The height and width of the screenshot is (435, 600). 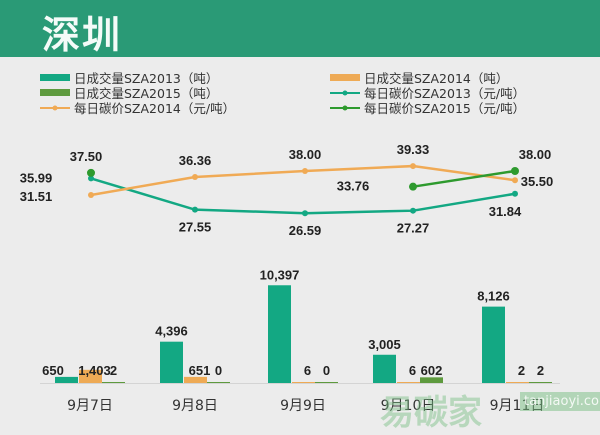 What do you see at coordinates (171, 331) in the screenshot?
I see `volume-label: 4,396` at bounding box center [171, 331].